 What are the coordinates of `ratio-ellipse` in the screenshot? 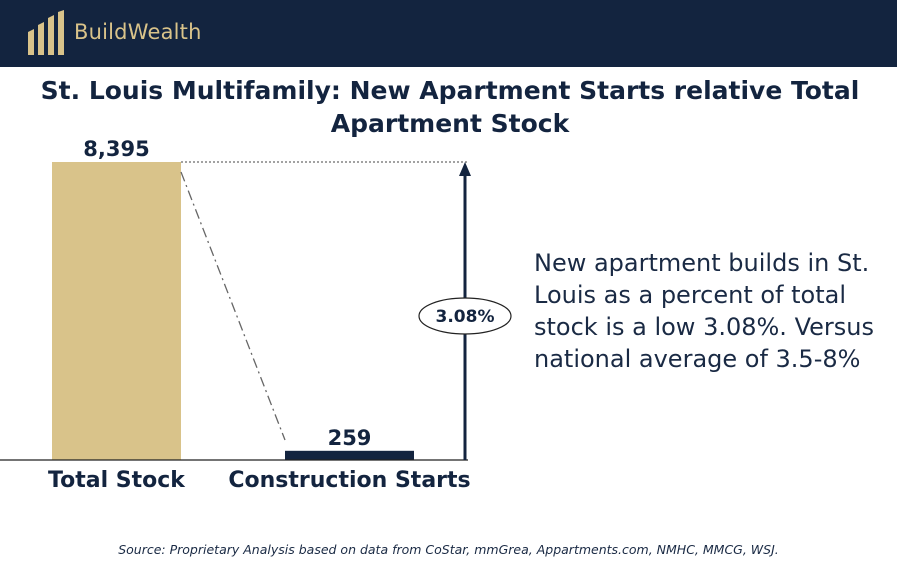 It's located at (465, 316).